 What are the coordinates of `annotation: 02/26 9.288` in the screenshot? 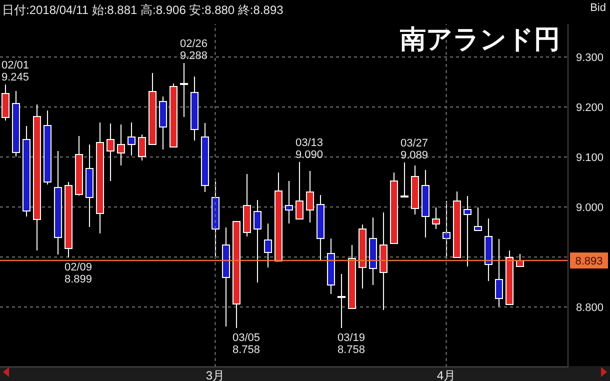 It's located at (194, 50).